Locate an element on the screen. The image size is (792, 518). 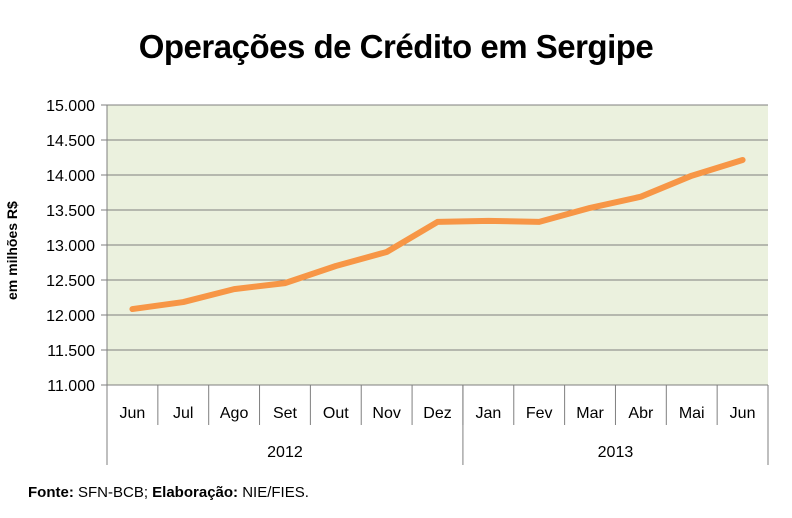
x-tick-label: Nov is located at coordinates (386, 413).